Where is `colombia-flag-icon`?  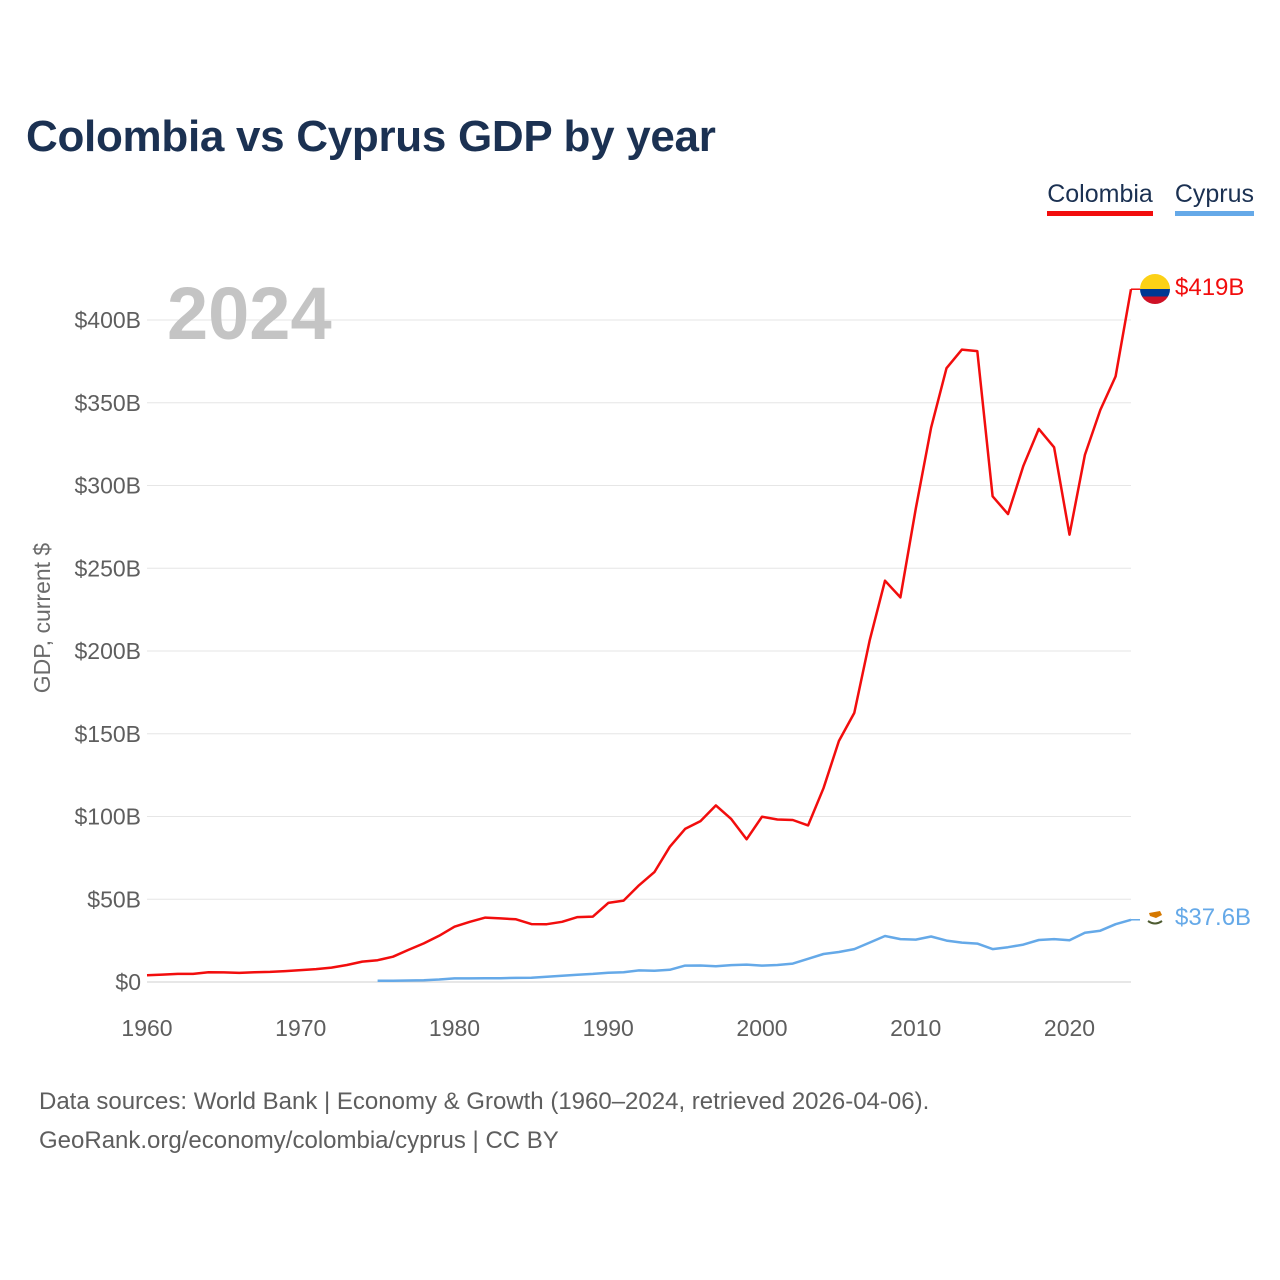
colombia-flag-icon is located at coordinates (1155, 289).